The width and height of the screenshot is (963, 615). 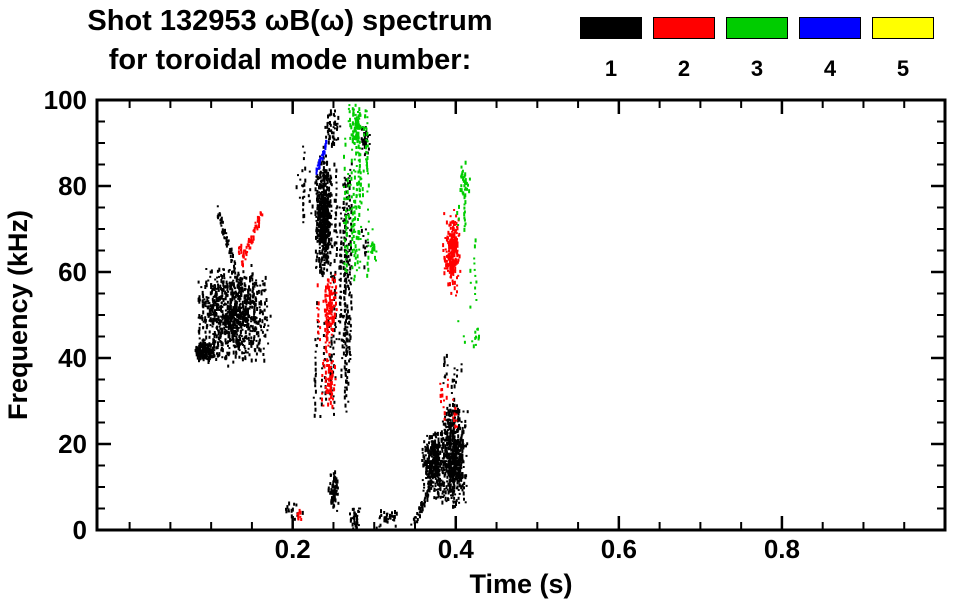 I want to click on x-tick-label: 0.6, so click(x=619, y=549).